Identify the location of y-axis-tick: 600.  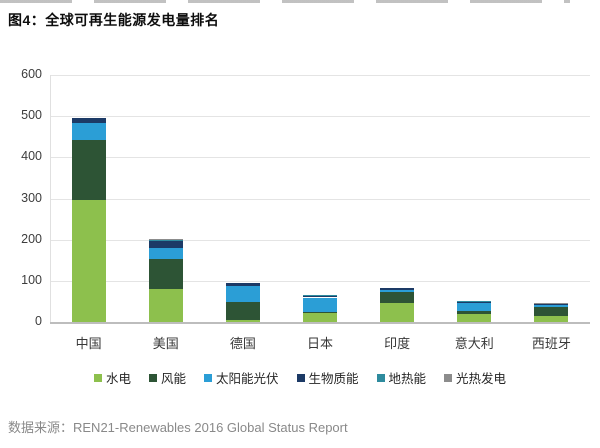
(31, 74).